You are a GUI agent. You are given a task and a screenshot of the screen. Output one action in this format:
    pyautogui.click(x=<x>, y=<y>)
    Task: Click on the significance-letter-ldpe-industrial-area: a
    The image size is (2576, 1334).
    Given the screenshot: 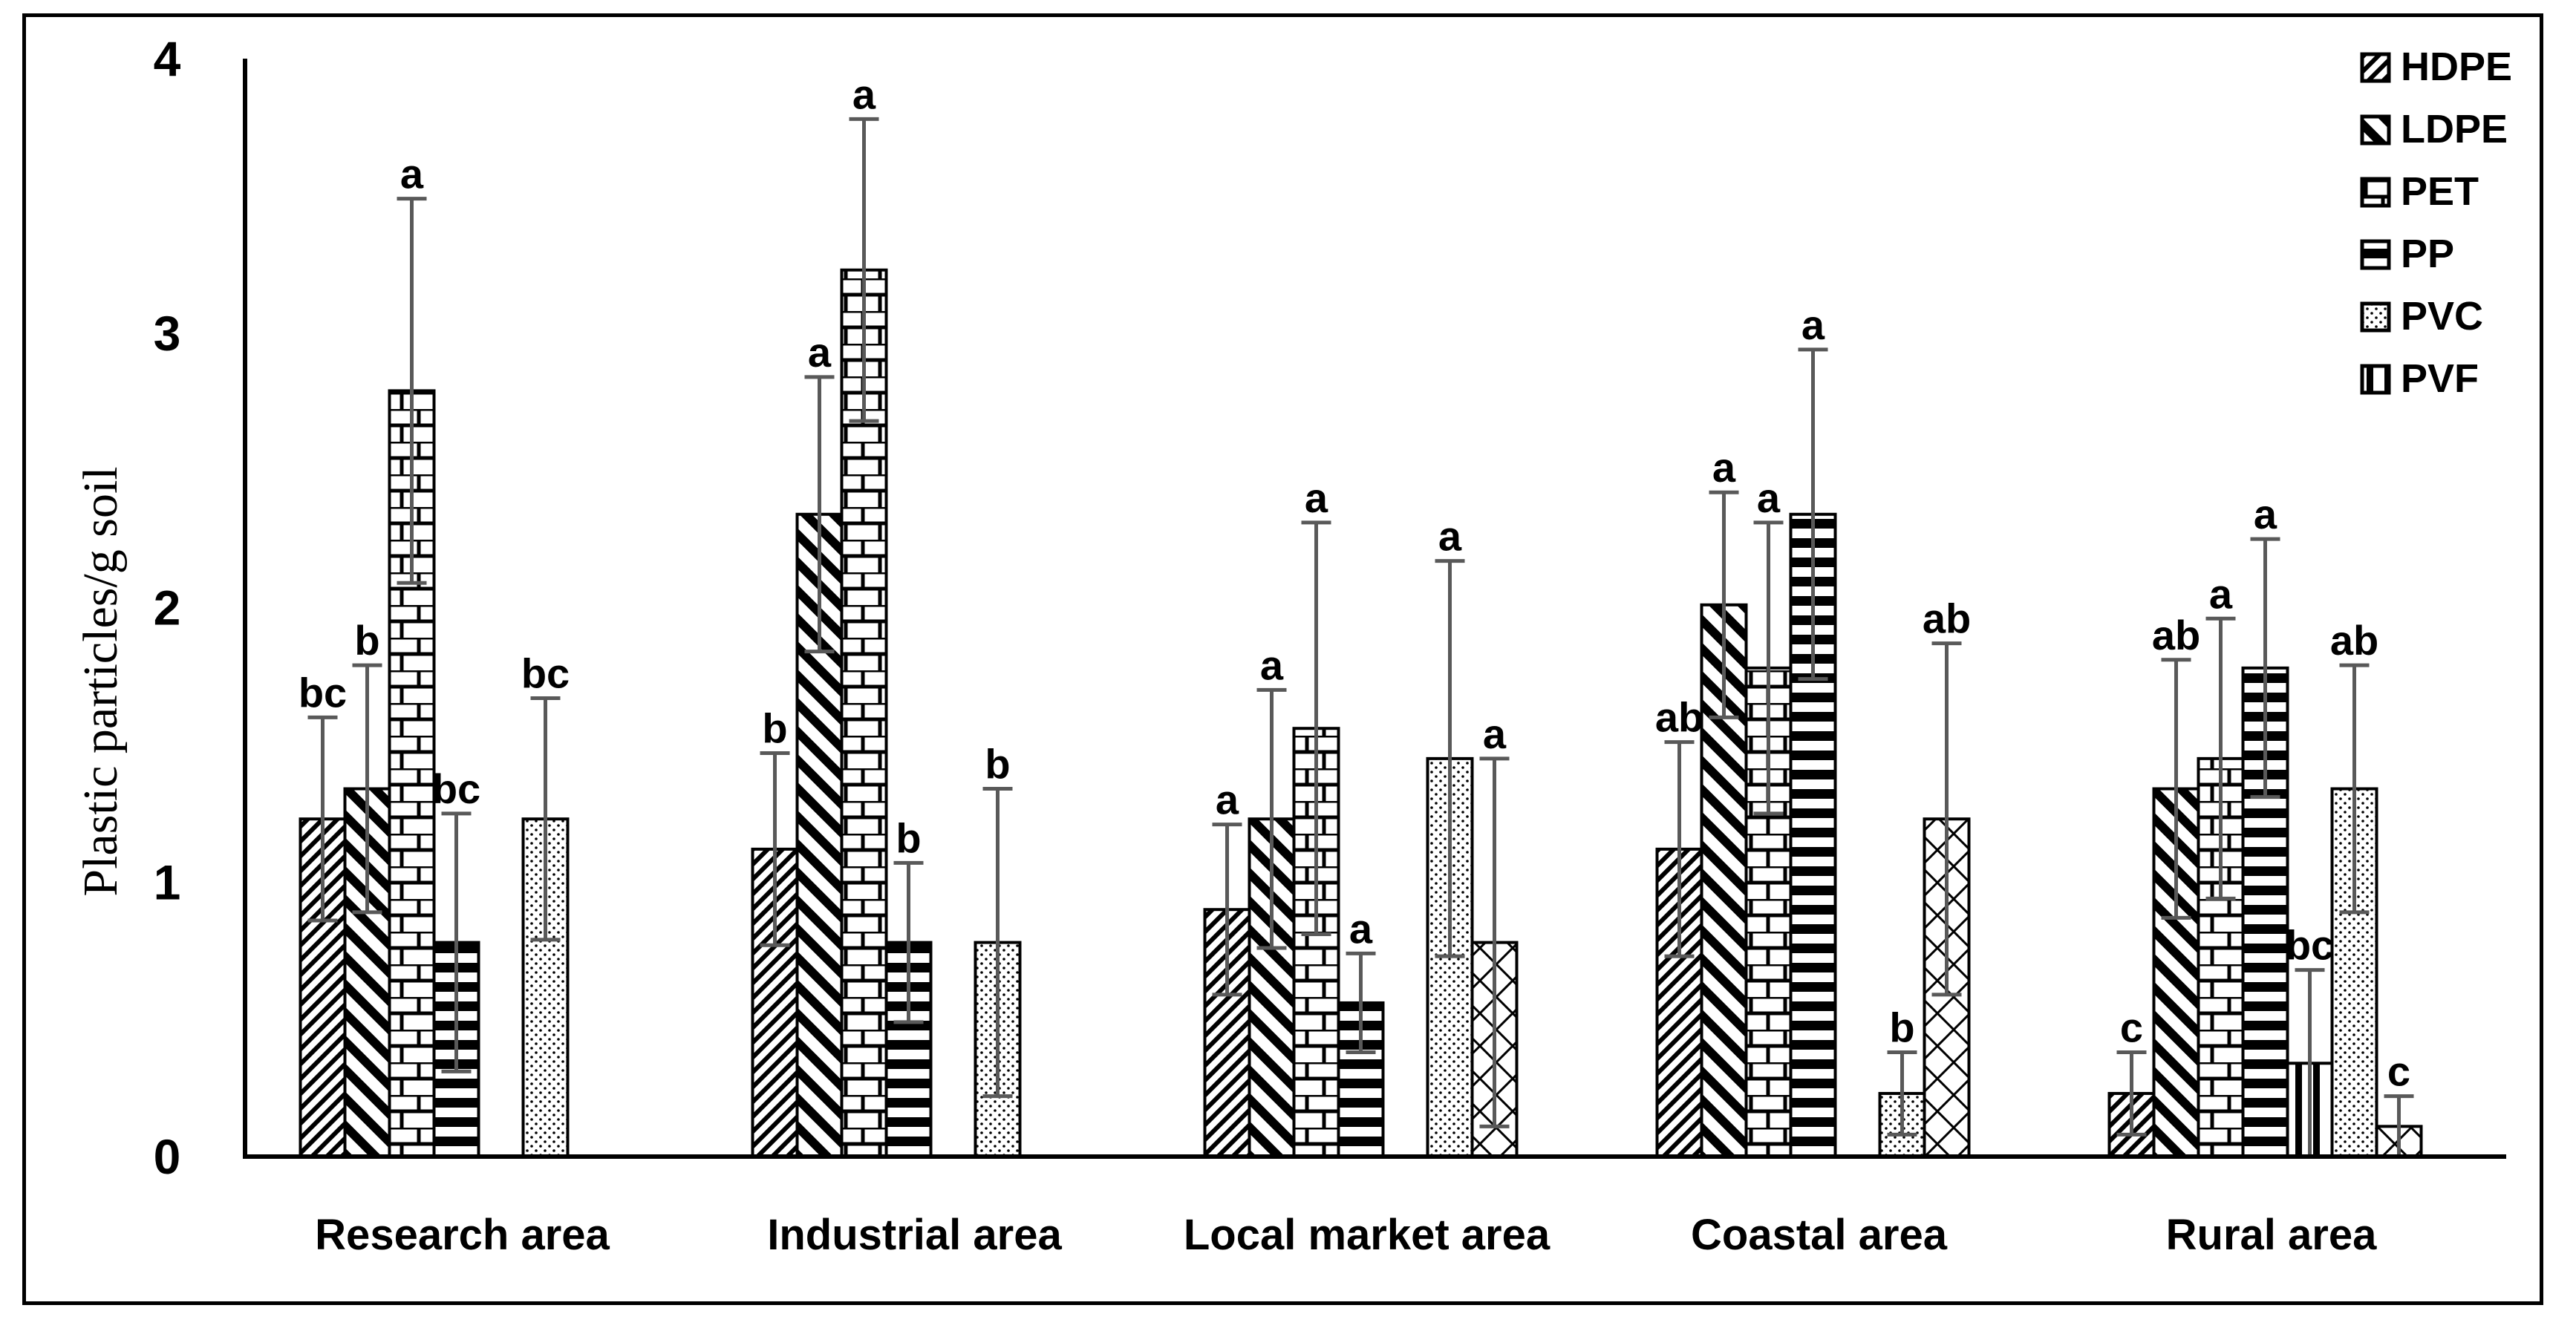 What is the action you would take?
    pyautogui.click(x=820, y=352)
    